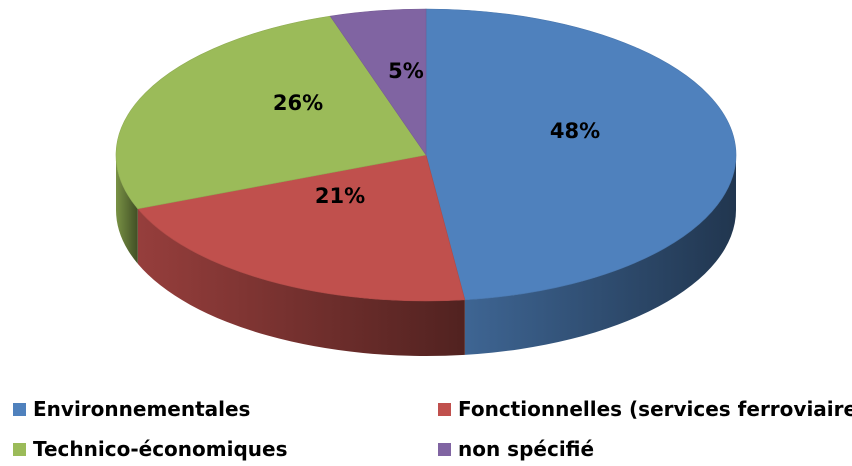 This screenshot has height=466, width=852. I want to click on pie-data-labels: 48% 21% 26% 5%, so click(436, 133).